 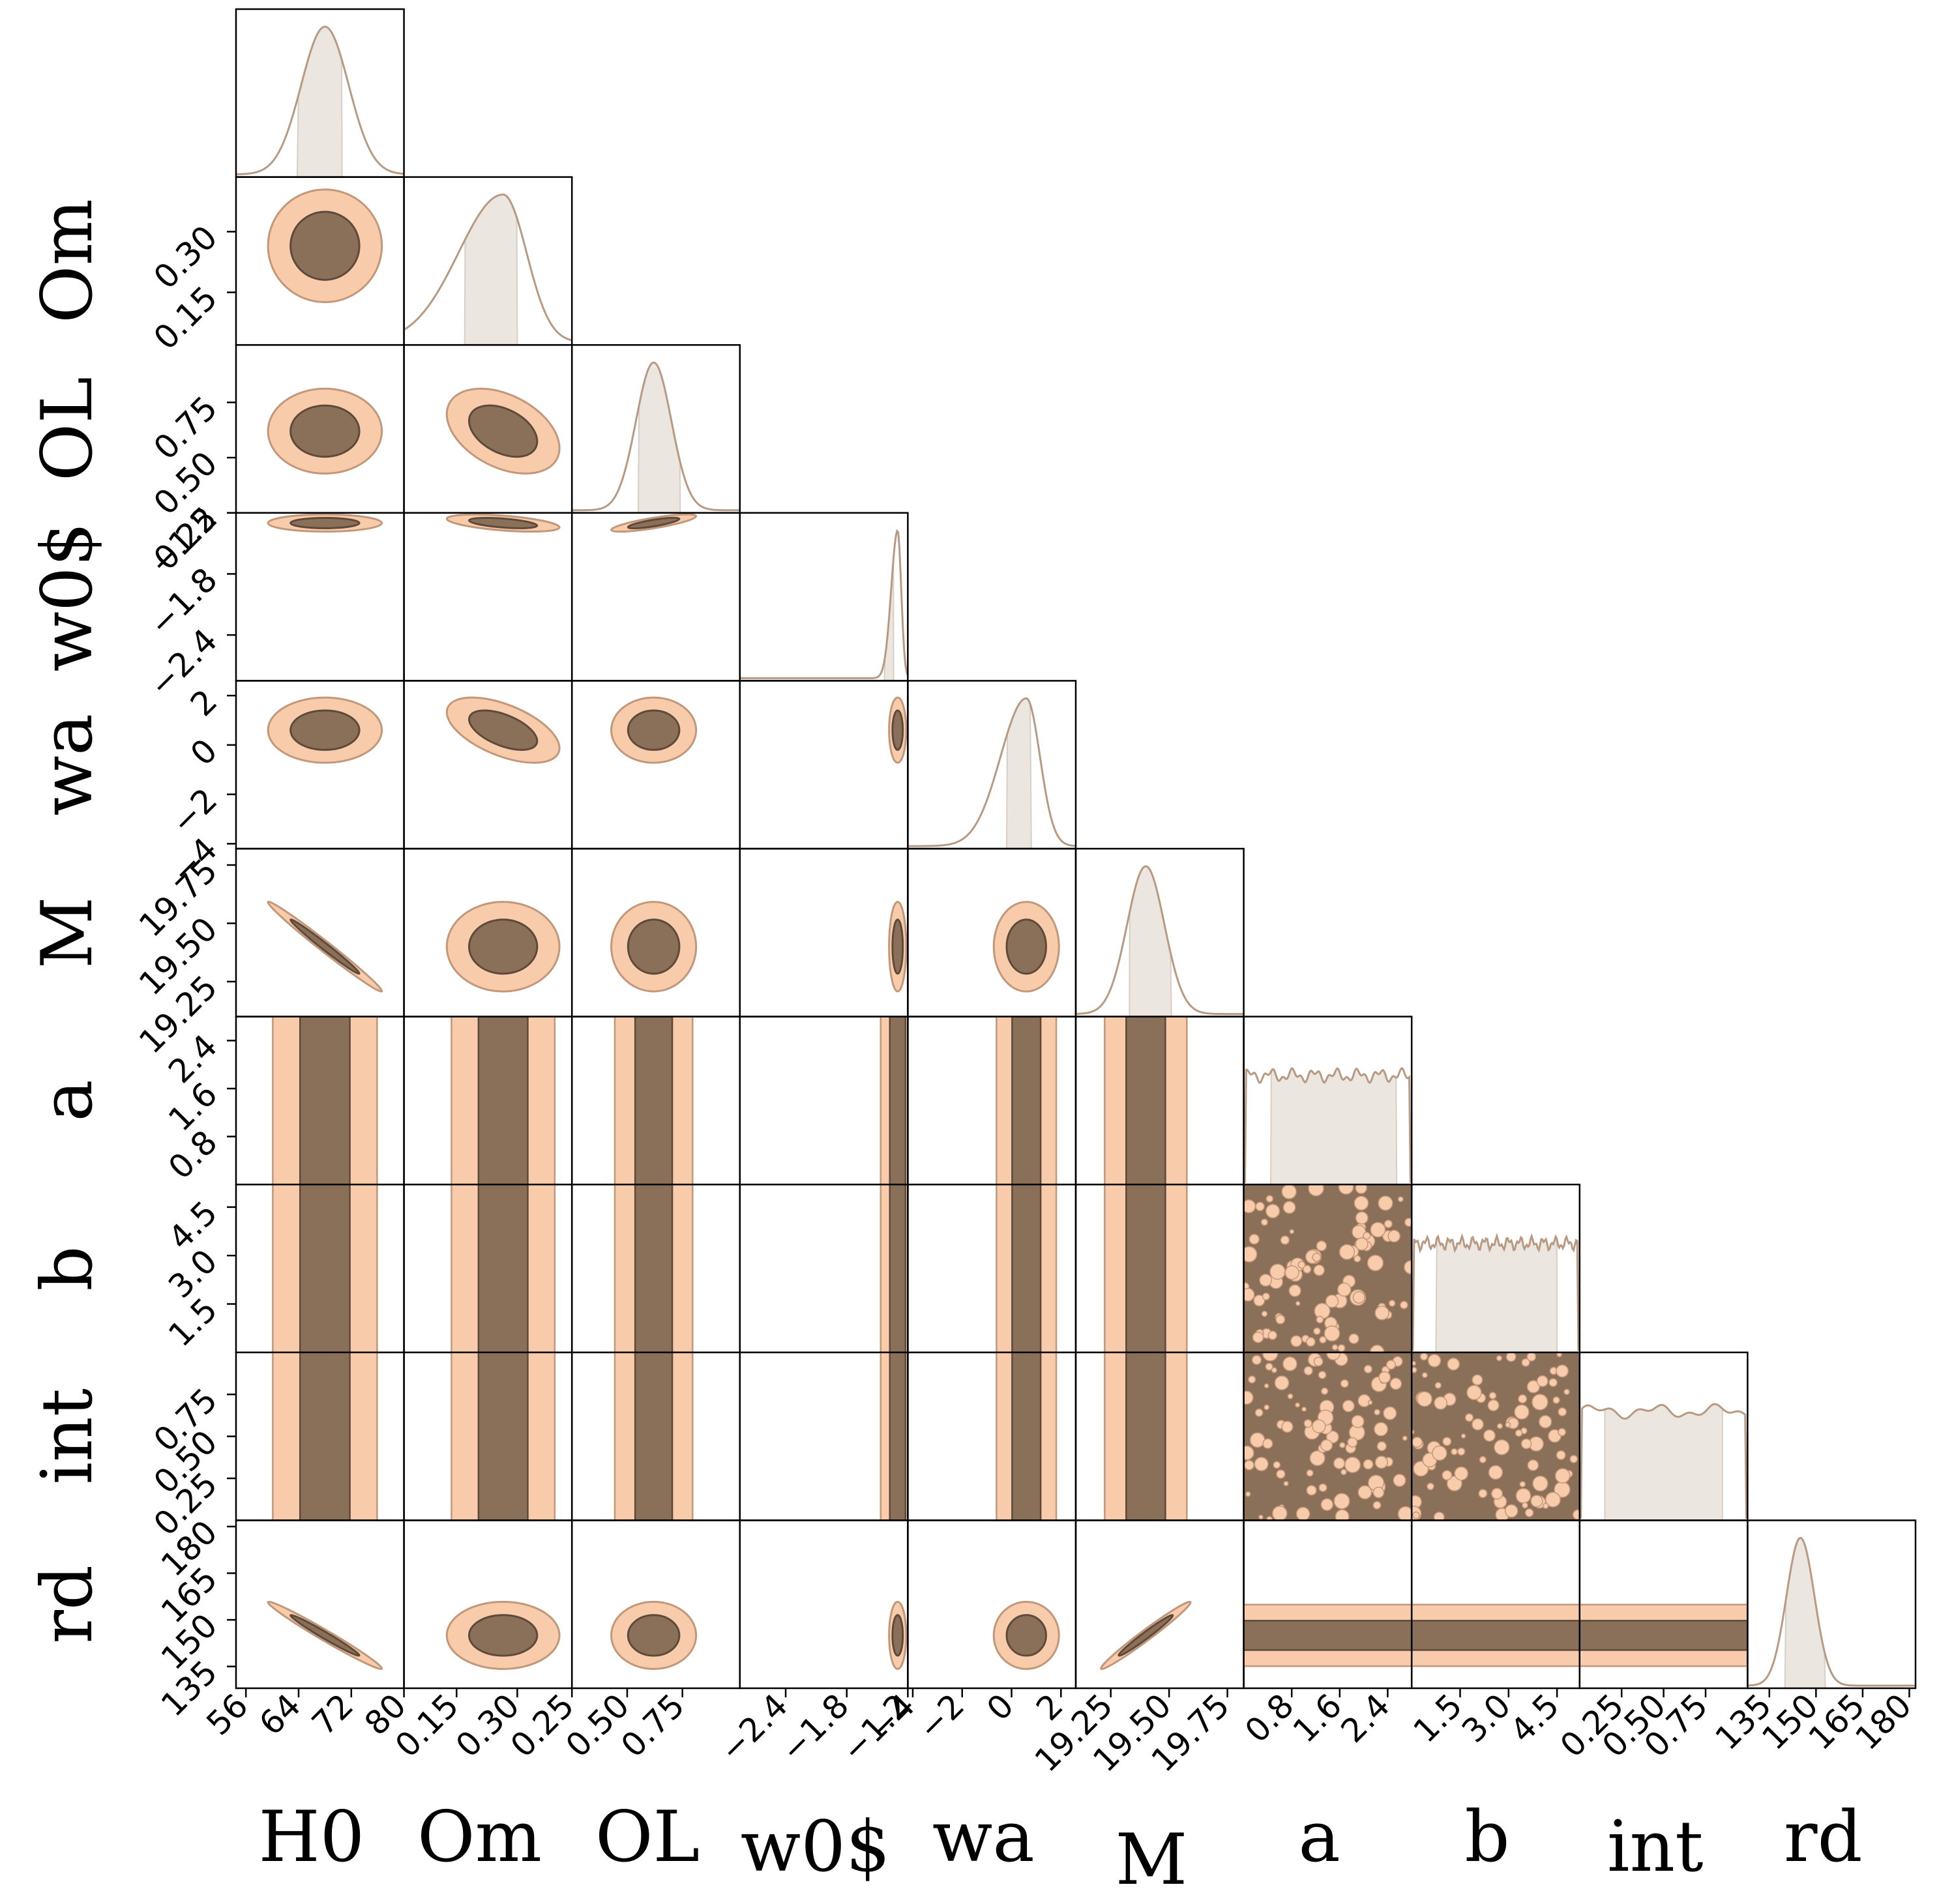 What do you see at coordinates (427, 1725) in the screenshot?
I see `x-tick-label-om: 0.15` at bounding box center [427, 1725].